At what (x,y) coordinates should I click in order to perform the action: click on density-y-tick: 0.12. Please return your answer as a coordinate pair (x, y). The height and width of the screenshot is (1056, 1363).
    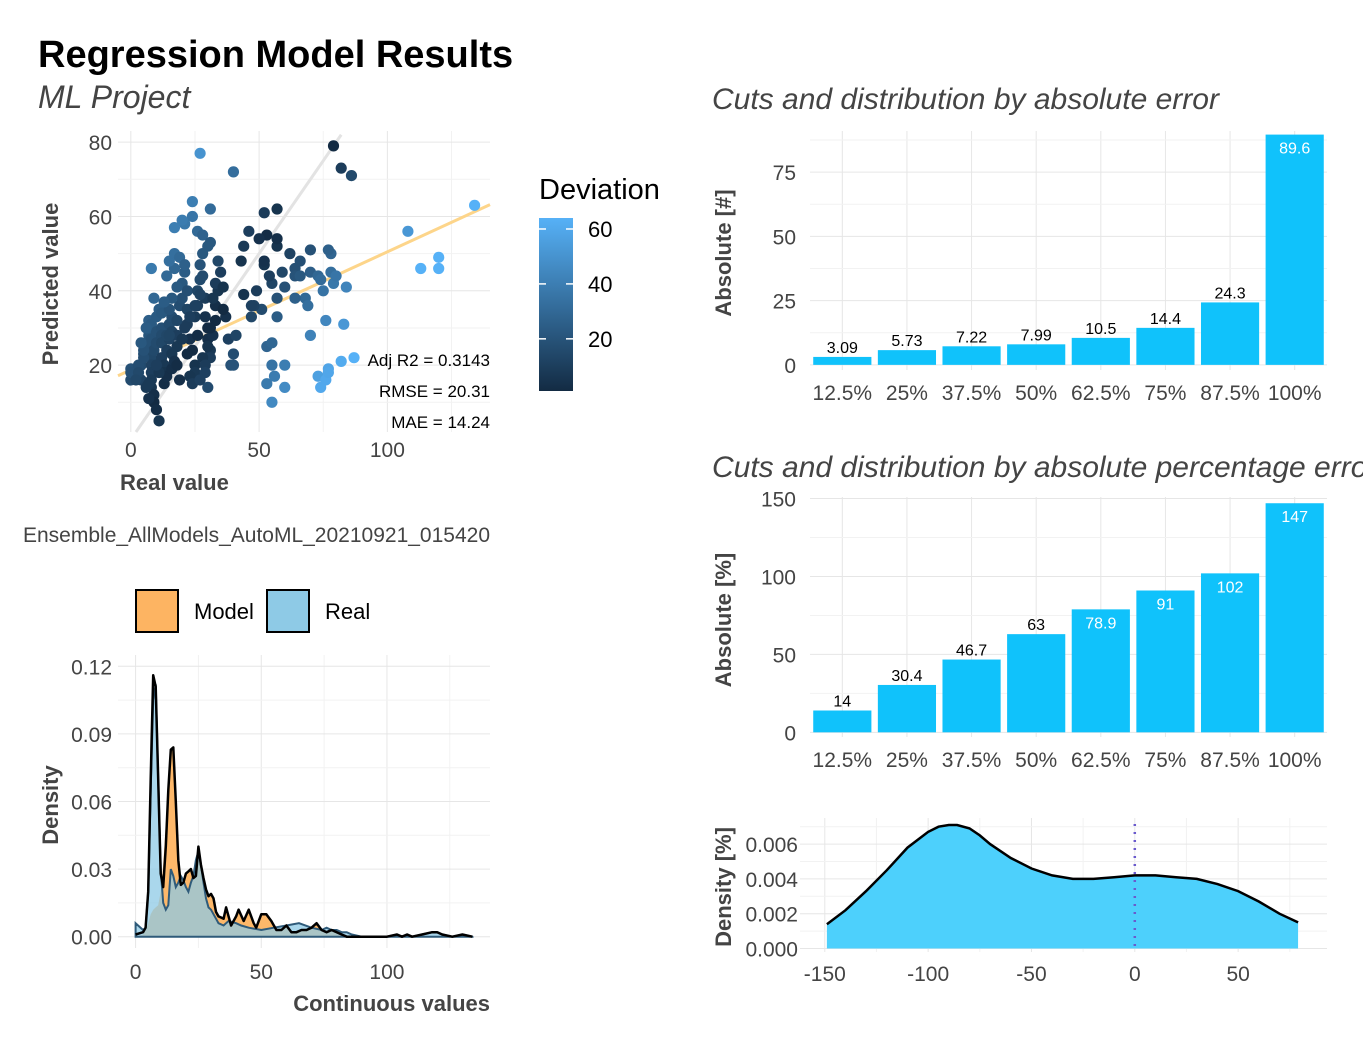
    Looking at the image, I should click on (91, 667).